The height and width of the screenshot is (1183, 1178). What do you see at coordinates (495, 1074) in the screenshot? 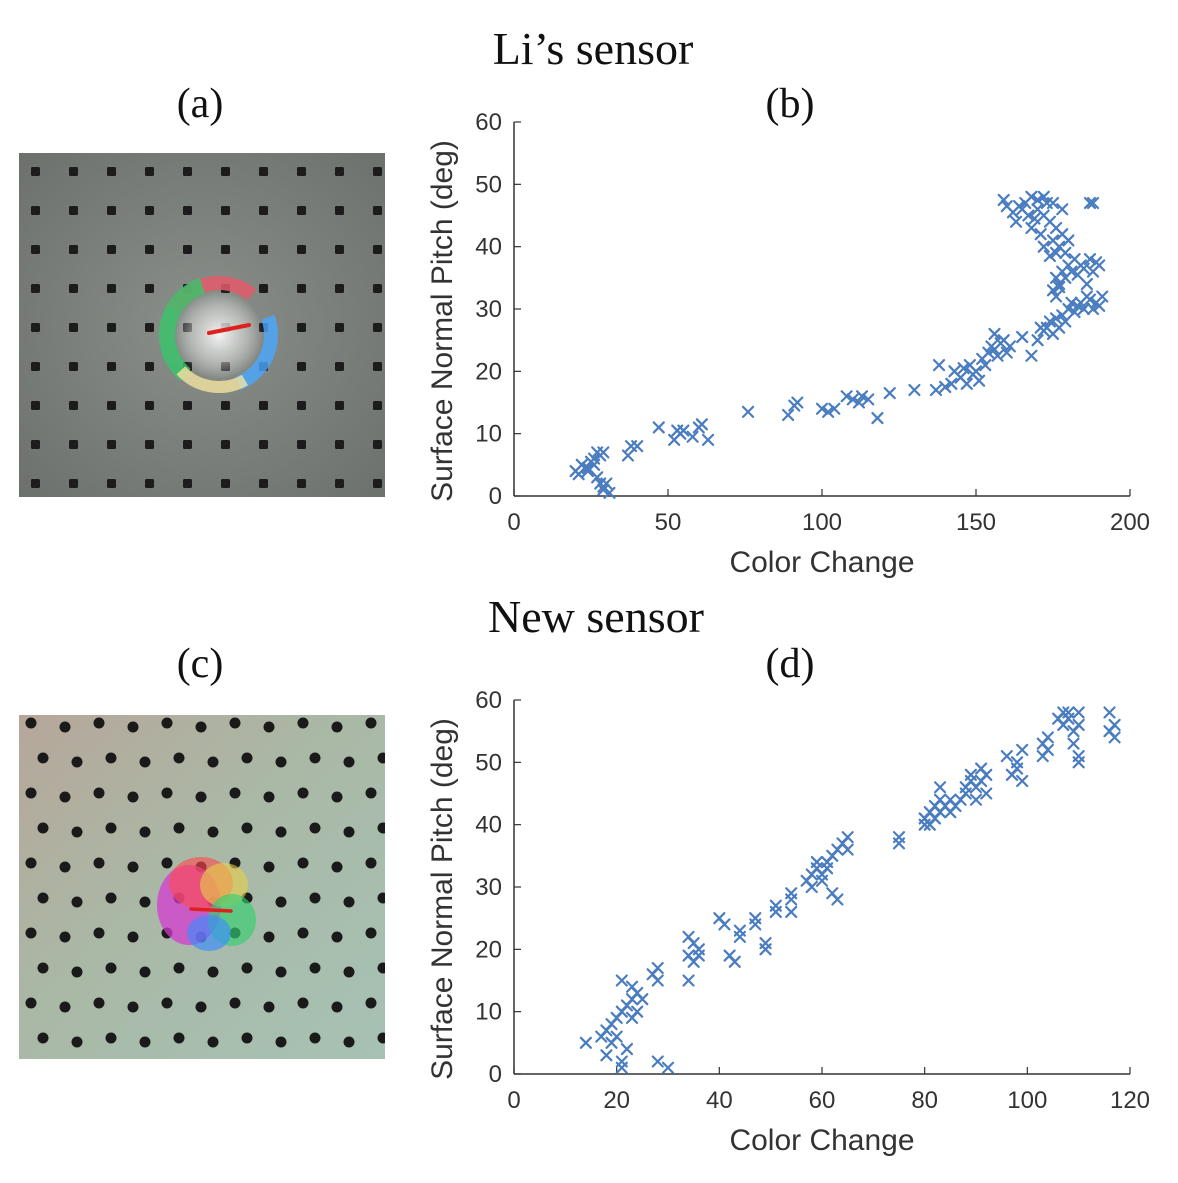
I see `y-tick-label: 0` at bounding box center [495, 1074].